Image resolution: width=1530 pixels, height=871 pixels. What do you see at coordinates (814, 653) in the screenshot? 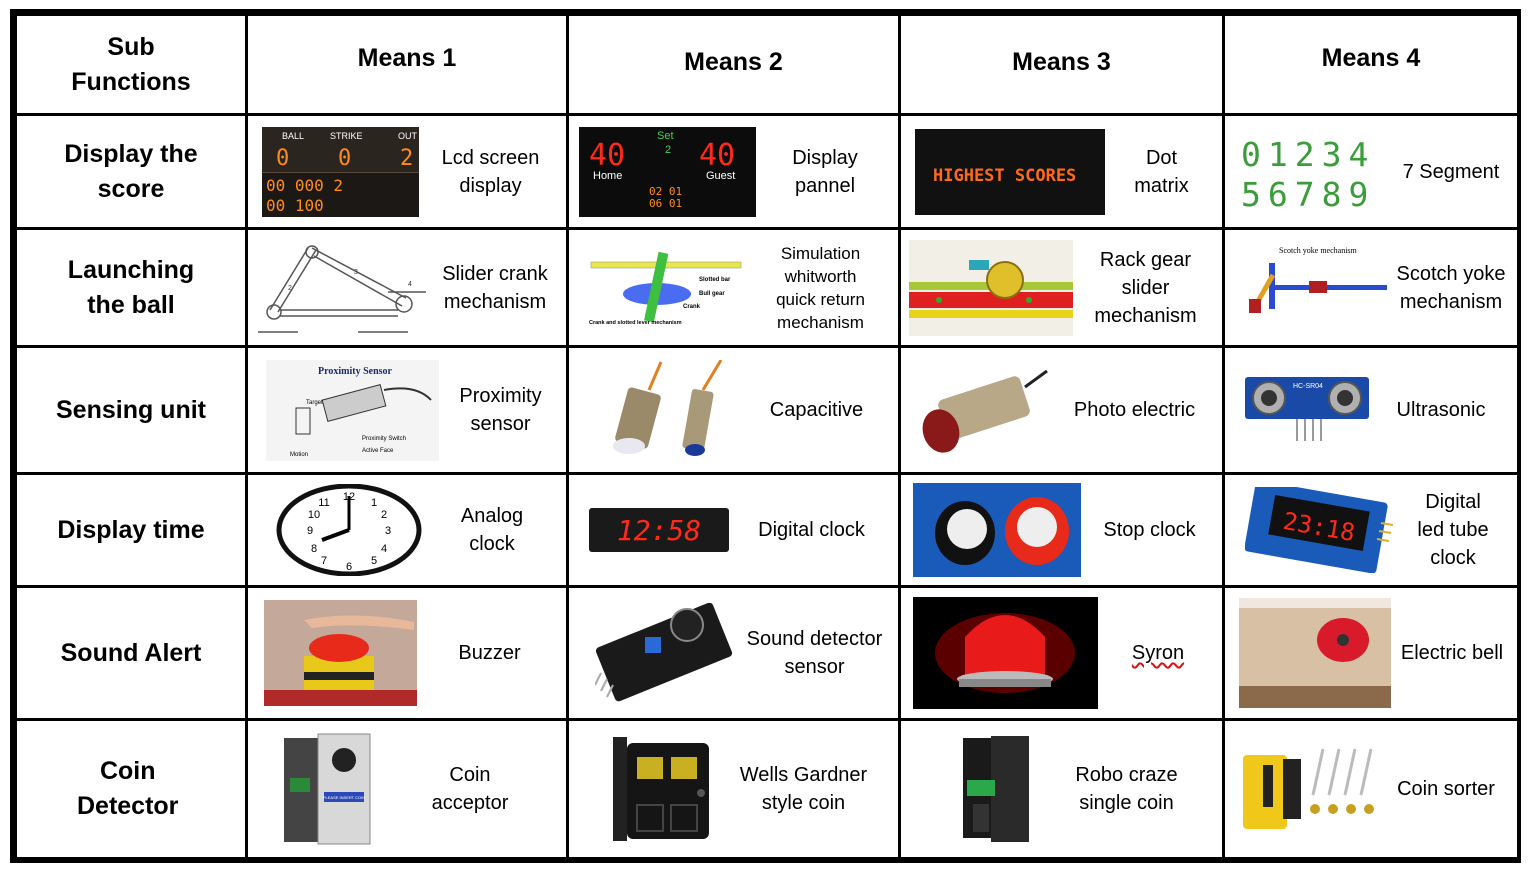
I see `means-caption: Sound detector sensor` at bounding box center [814, 653].